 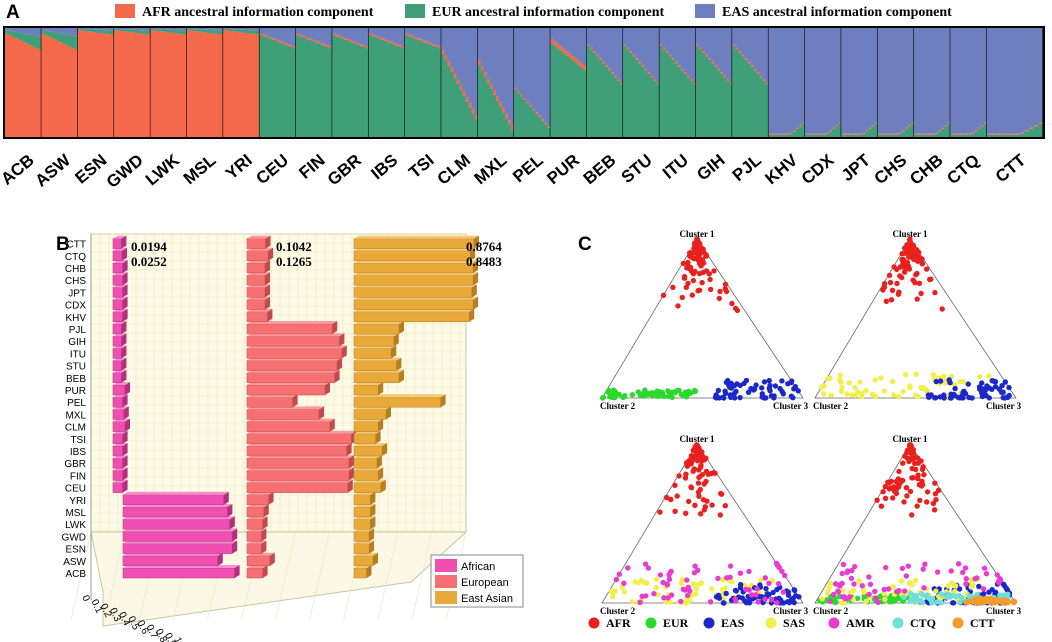 I want to click on population-block-MSL, so click(x=205, y=83).